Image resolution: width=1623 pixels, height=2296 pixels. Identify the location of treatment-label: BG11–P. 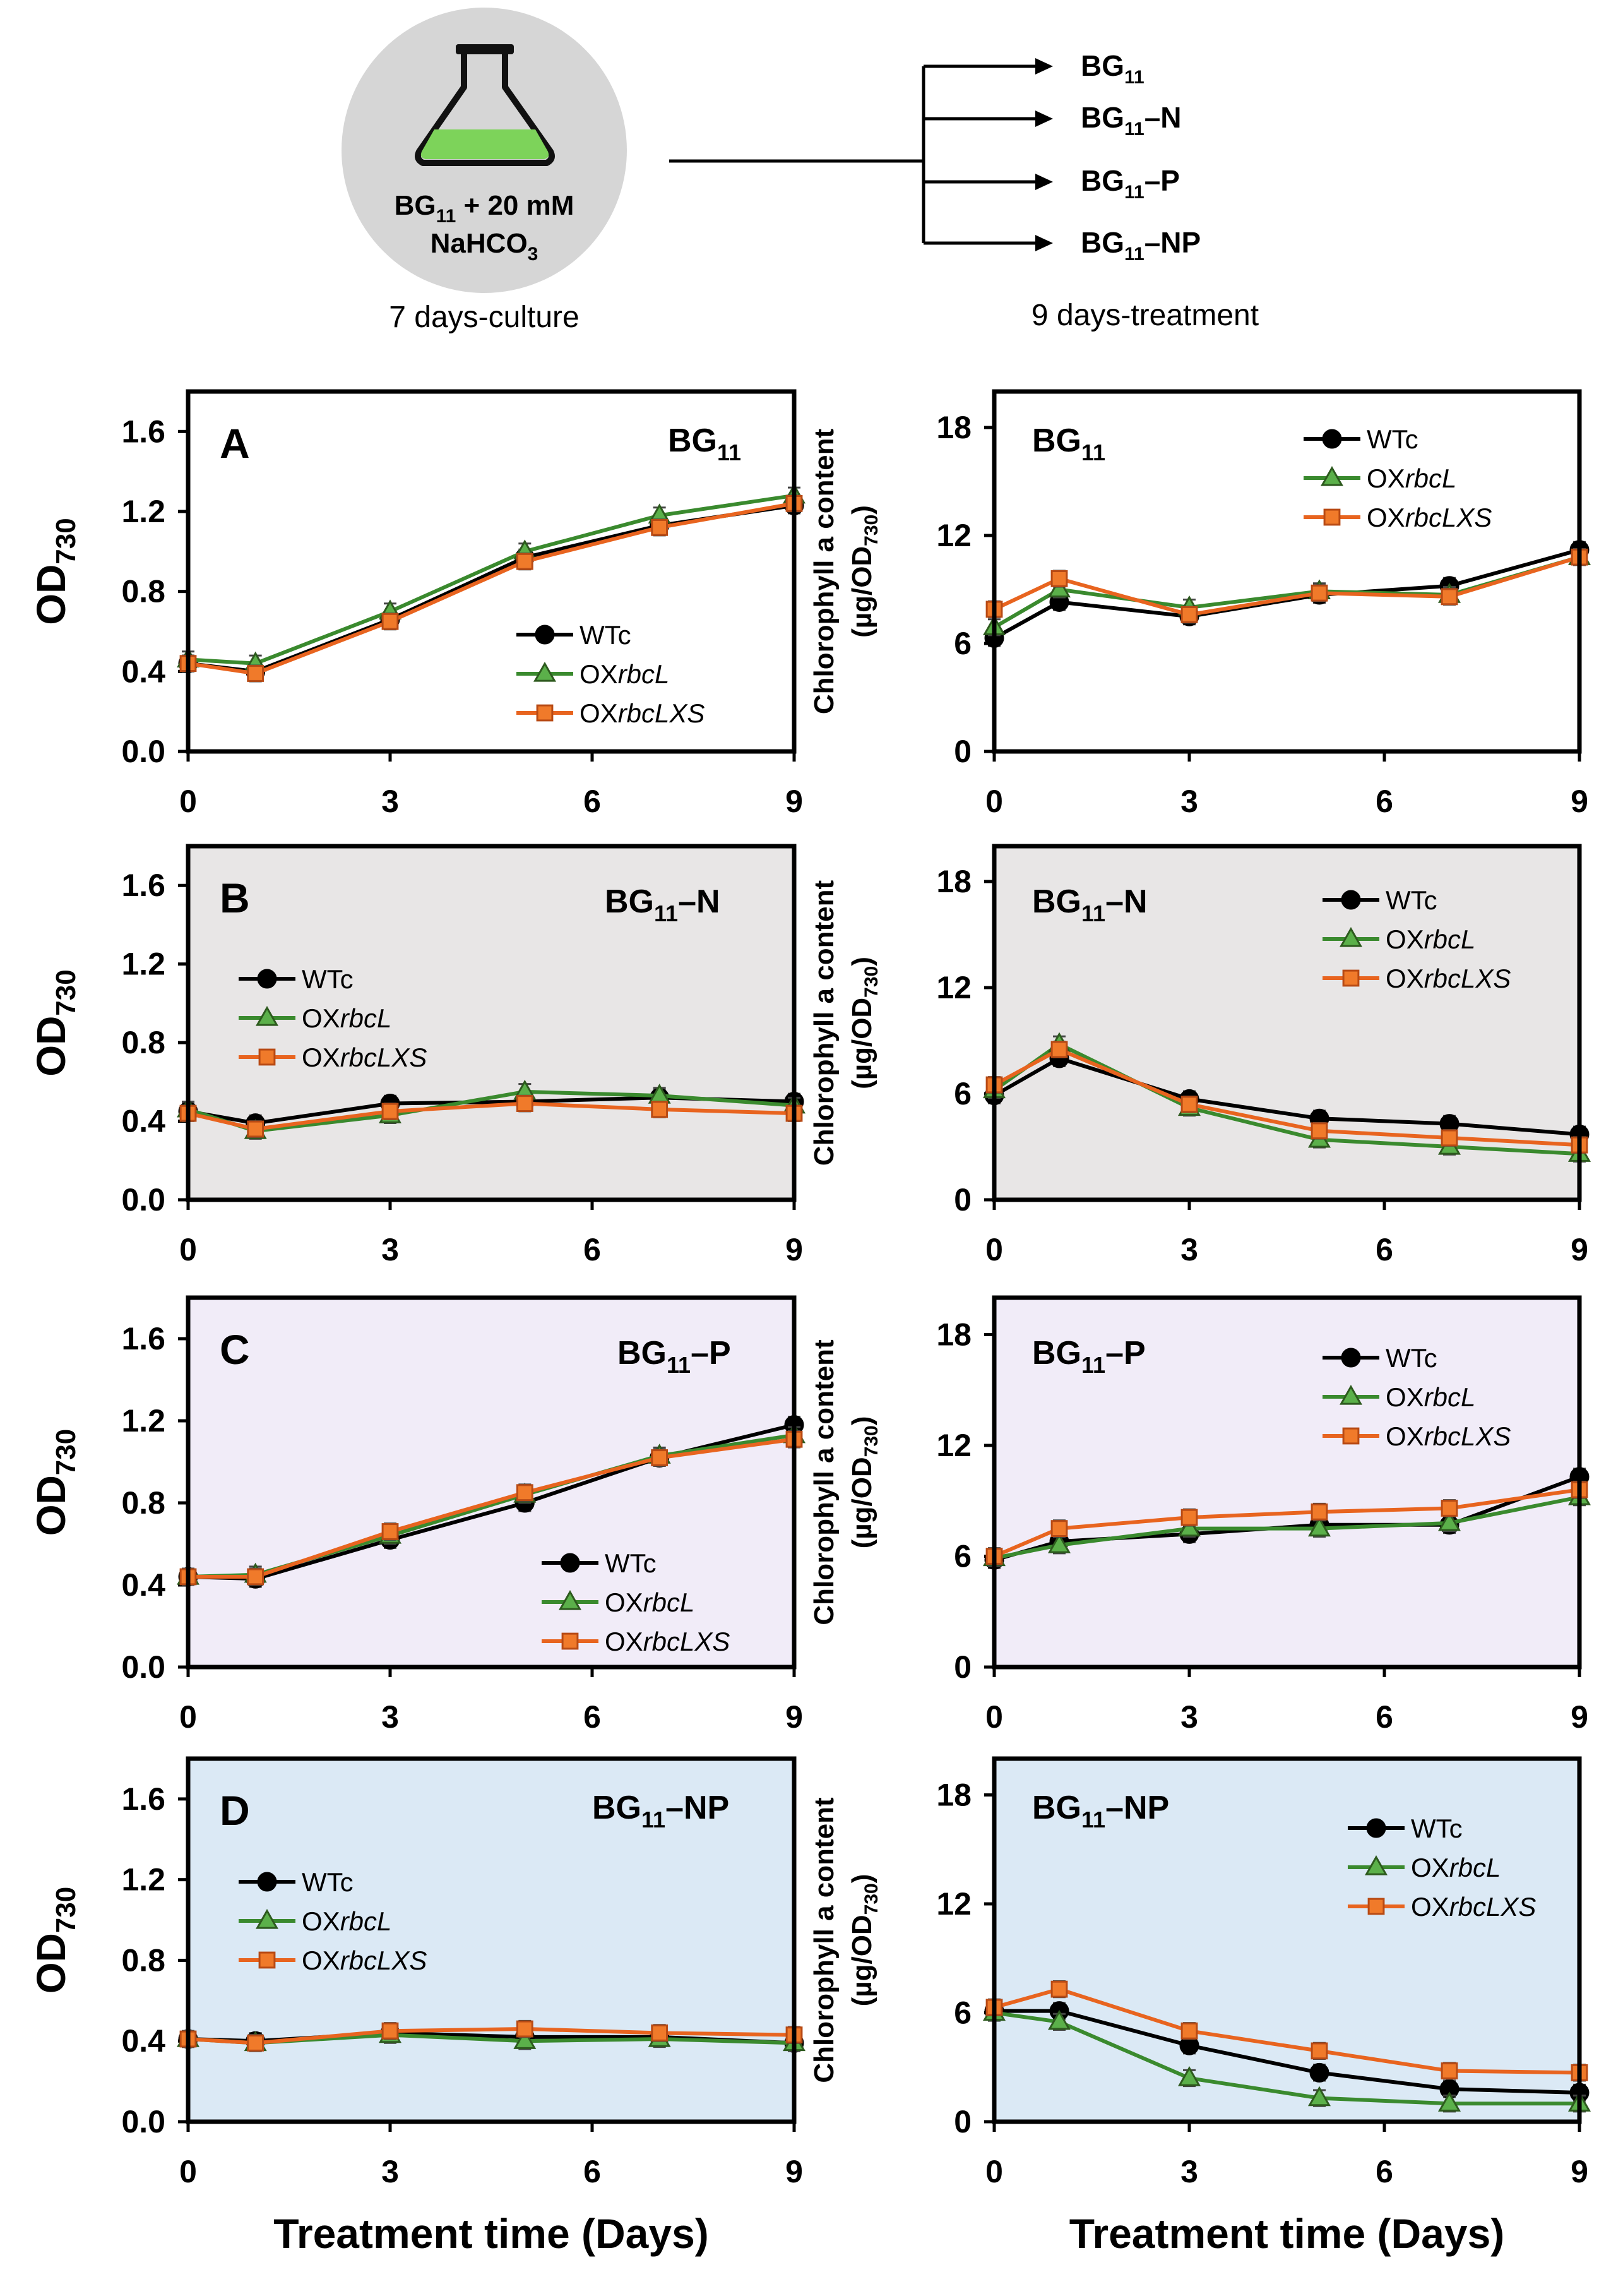
(1130, 183).